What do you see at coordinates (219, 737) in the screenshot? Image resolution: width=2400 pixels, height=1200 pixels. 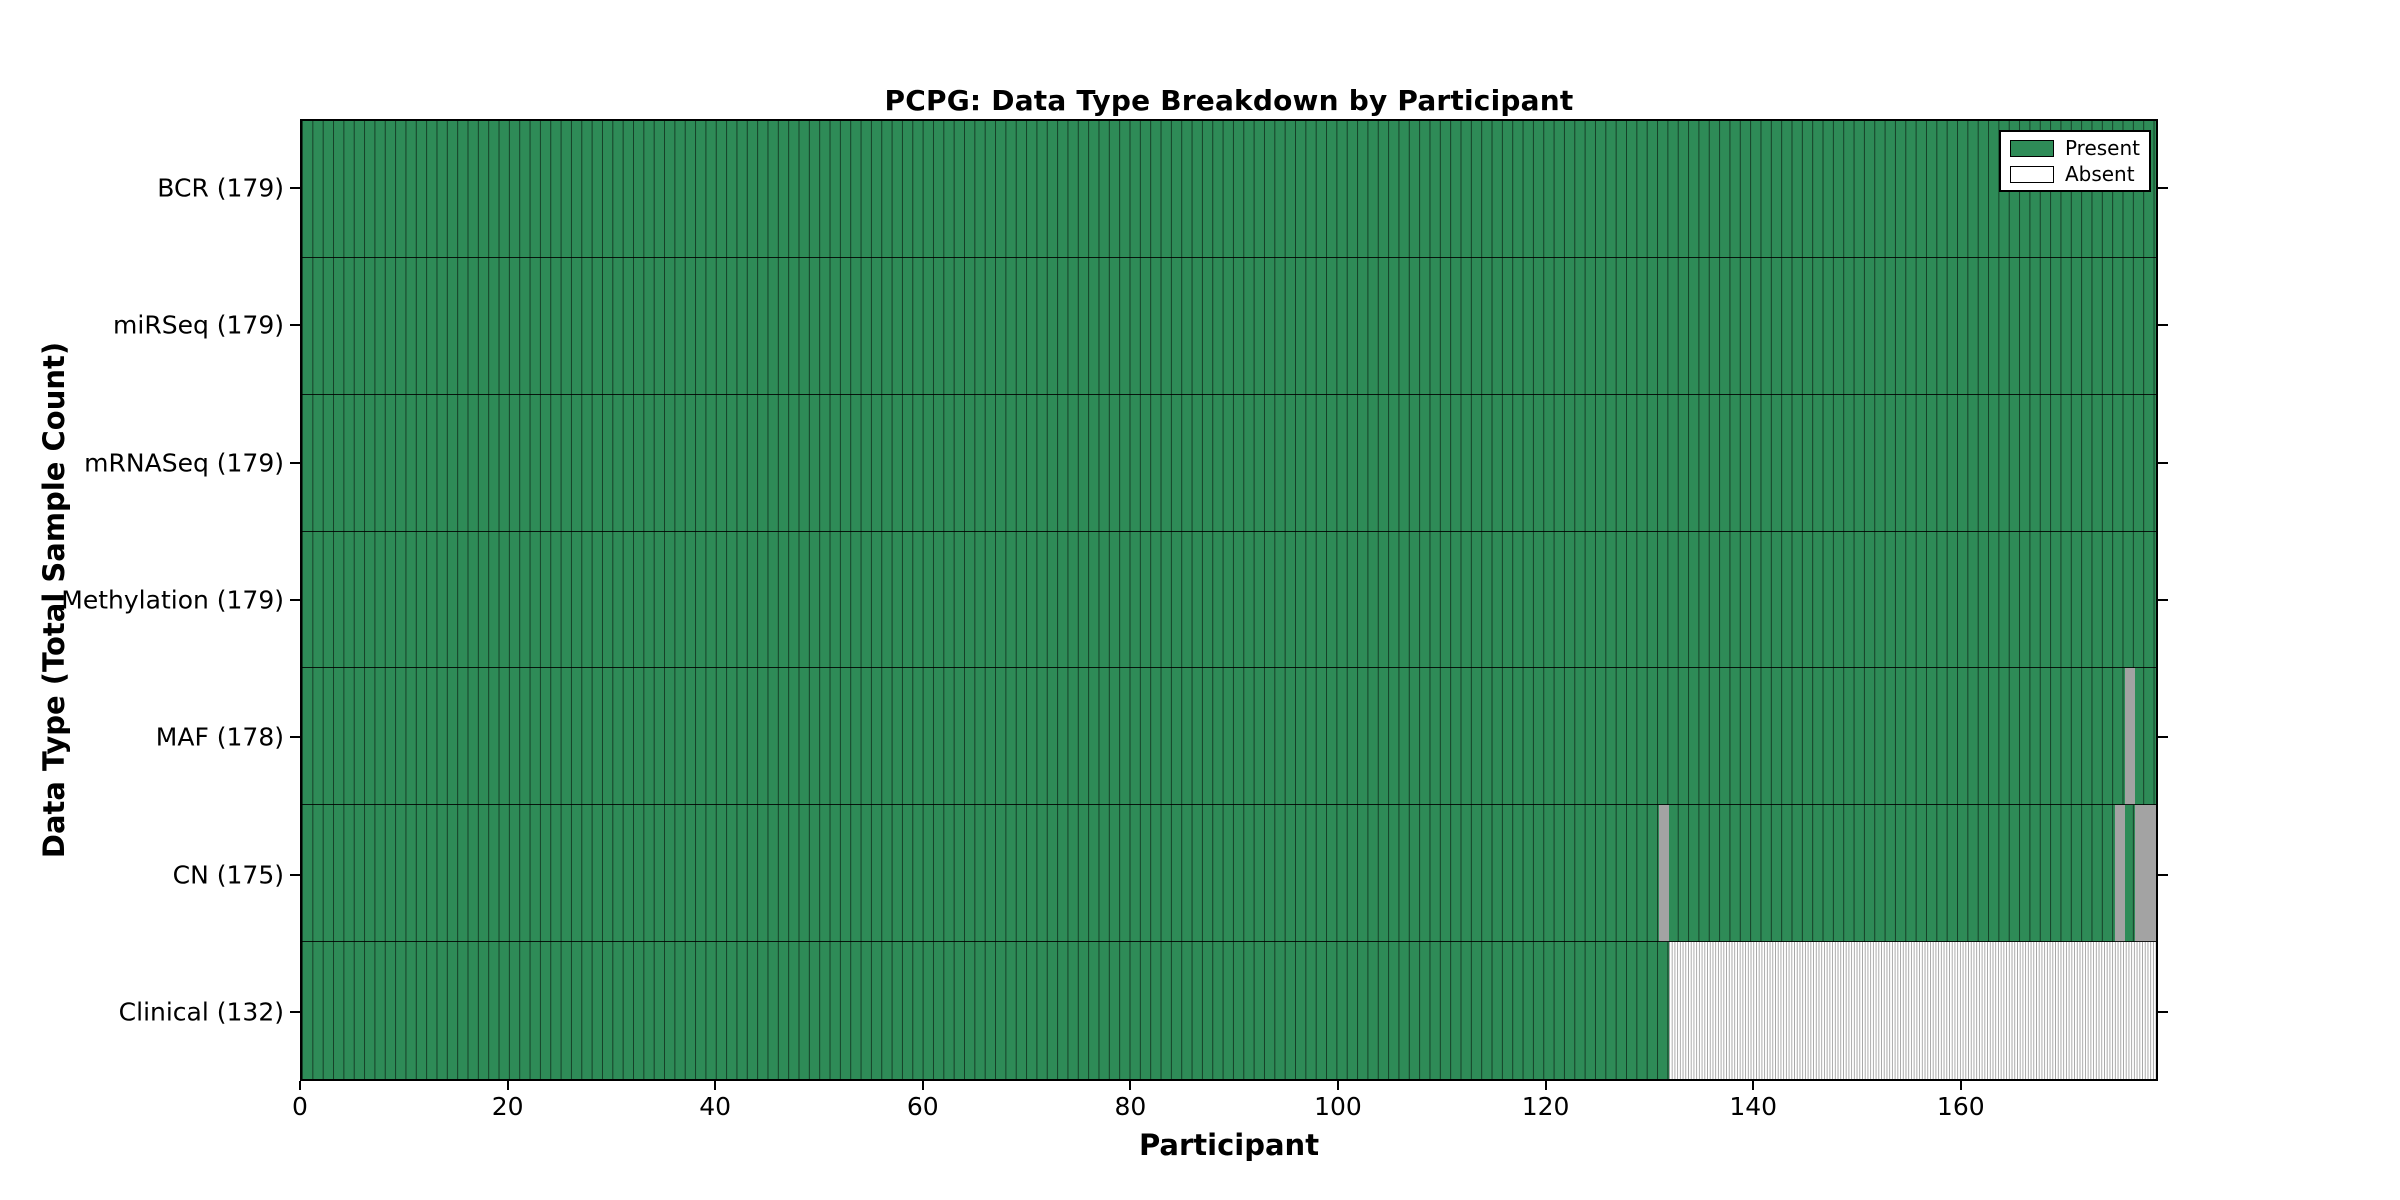 I see `y-tick-label-MAF: MAF (178)` at bounding box center [219, 737].